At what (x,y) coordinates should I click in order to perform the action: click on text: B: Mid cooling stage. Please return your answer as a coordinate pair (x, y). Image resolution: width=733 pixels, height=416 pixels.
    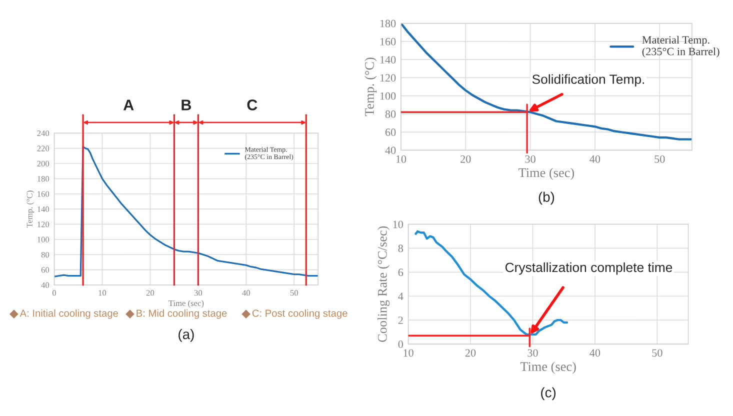
    Looking at the image, I should click on (181, 314).